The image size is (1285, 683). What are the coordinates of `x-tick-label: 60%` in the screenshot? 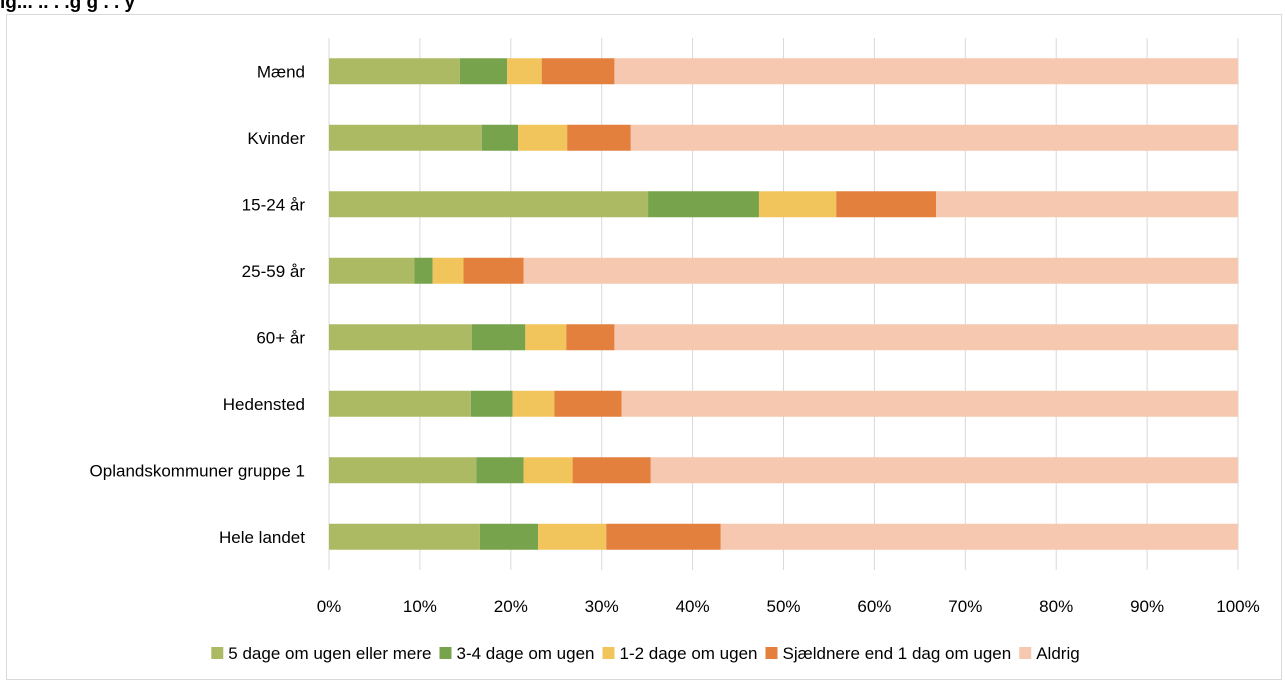 It's located at (874, 606).